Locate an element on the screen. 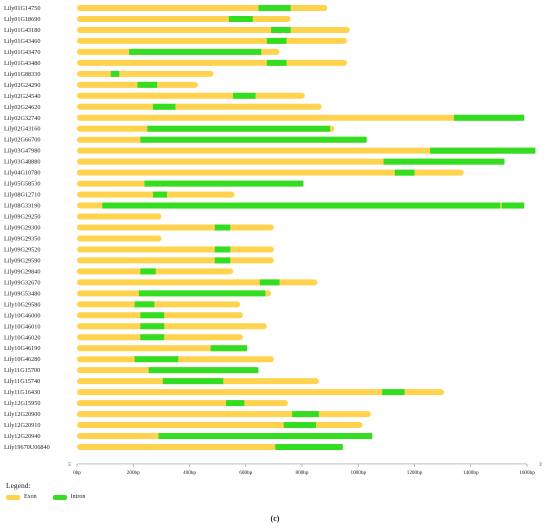 This screenshot has height=529, width=550. exon-swatch is located at coordinates (13, 497).